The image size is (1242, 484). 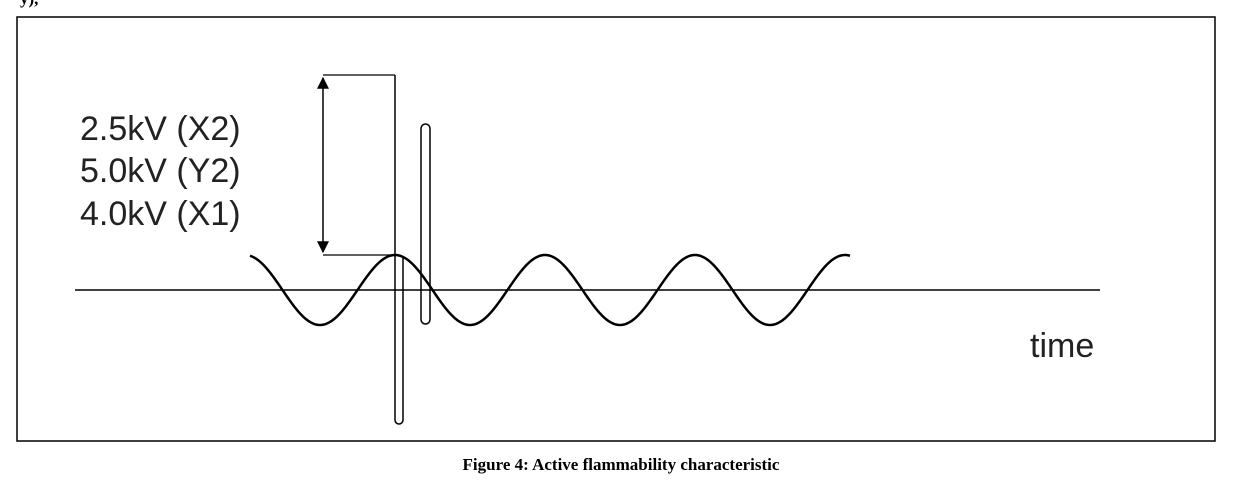 What do you see at coordinates (399, 250) in the screenshot?
I see `surge-spike` at bounding box center [399, 250].